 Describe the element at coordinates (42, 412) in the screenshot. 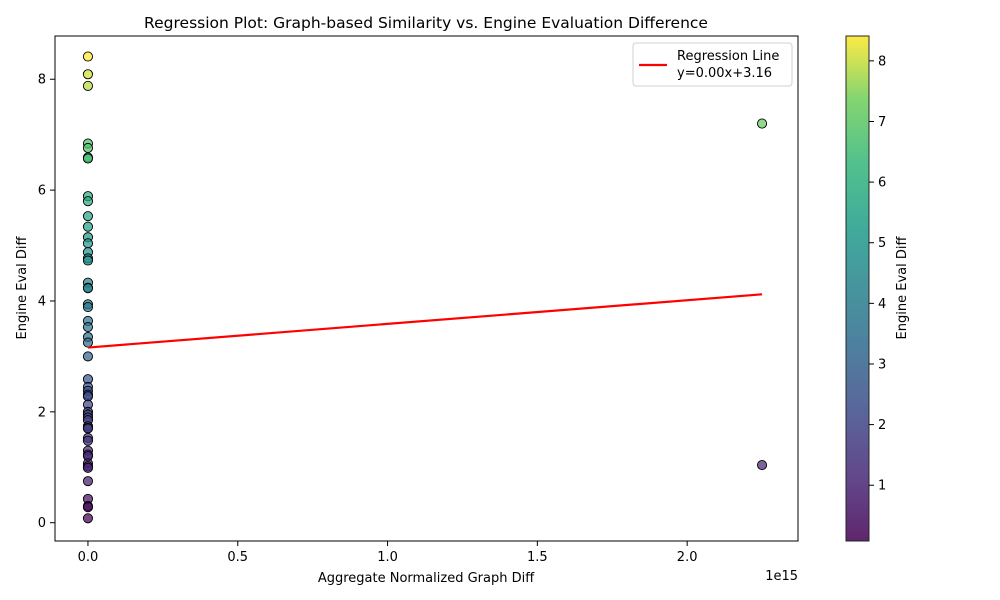

I see `y-tick-label: 2` at that location.